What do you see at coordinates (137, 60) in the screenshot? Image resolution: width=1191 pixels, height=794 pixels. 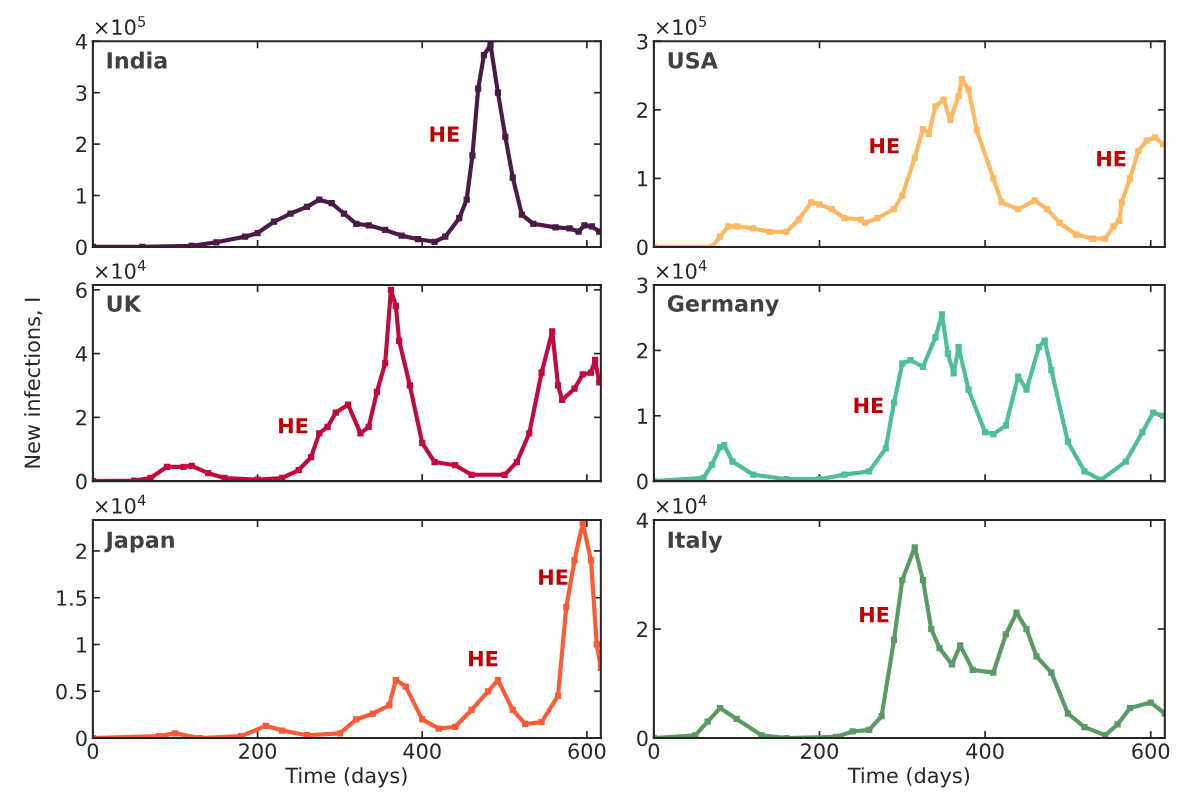 I see `chart-title: India` at bounding box center [137, 60].